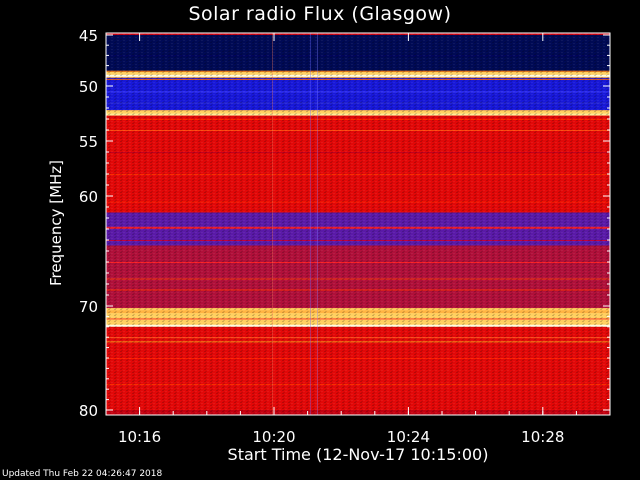  I want to click on y-tick-label: 70, so click(88, 307).